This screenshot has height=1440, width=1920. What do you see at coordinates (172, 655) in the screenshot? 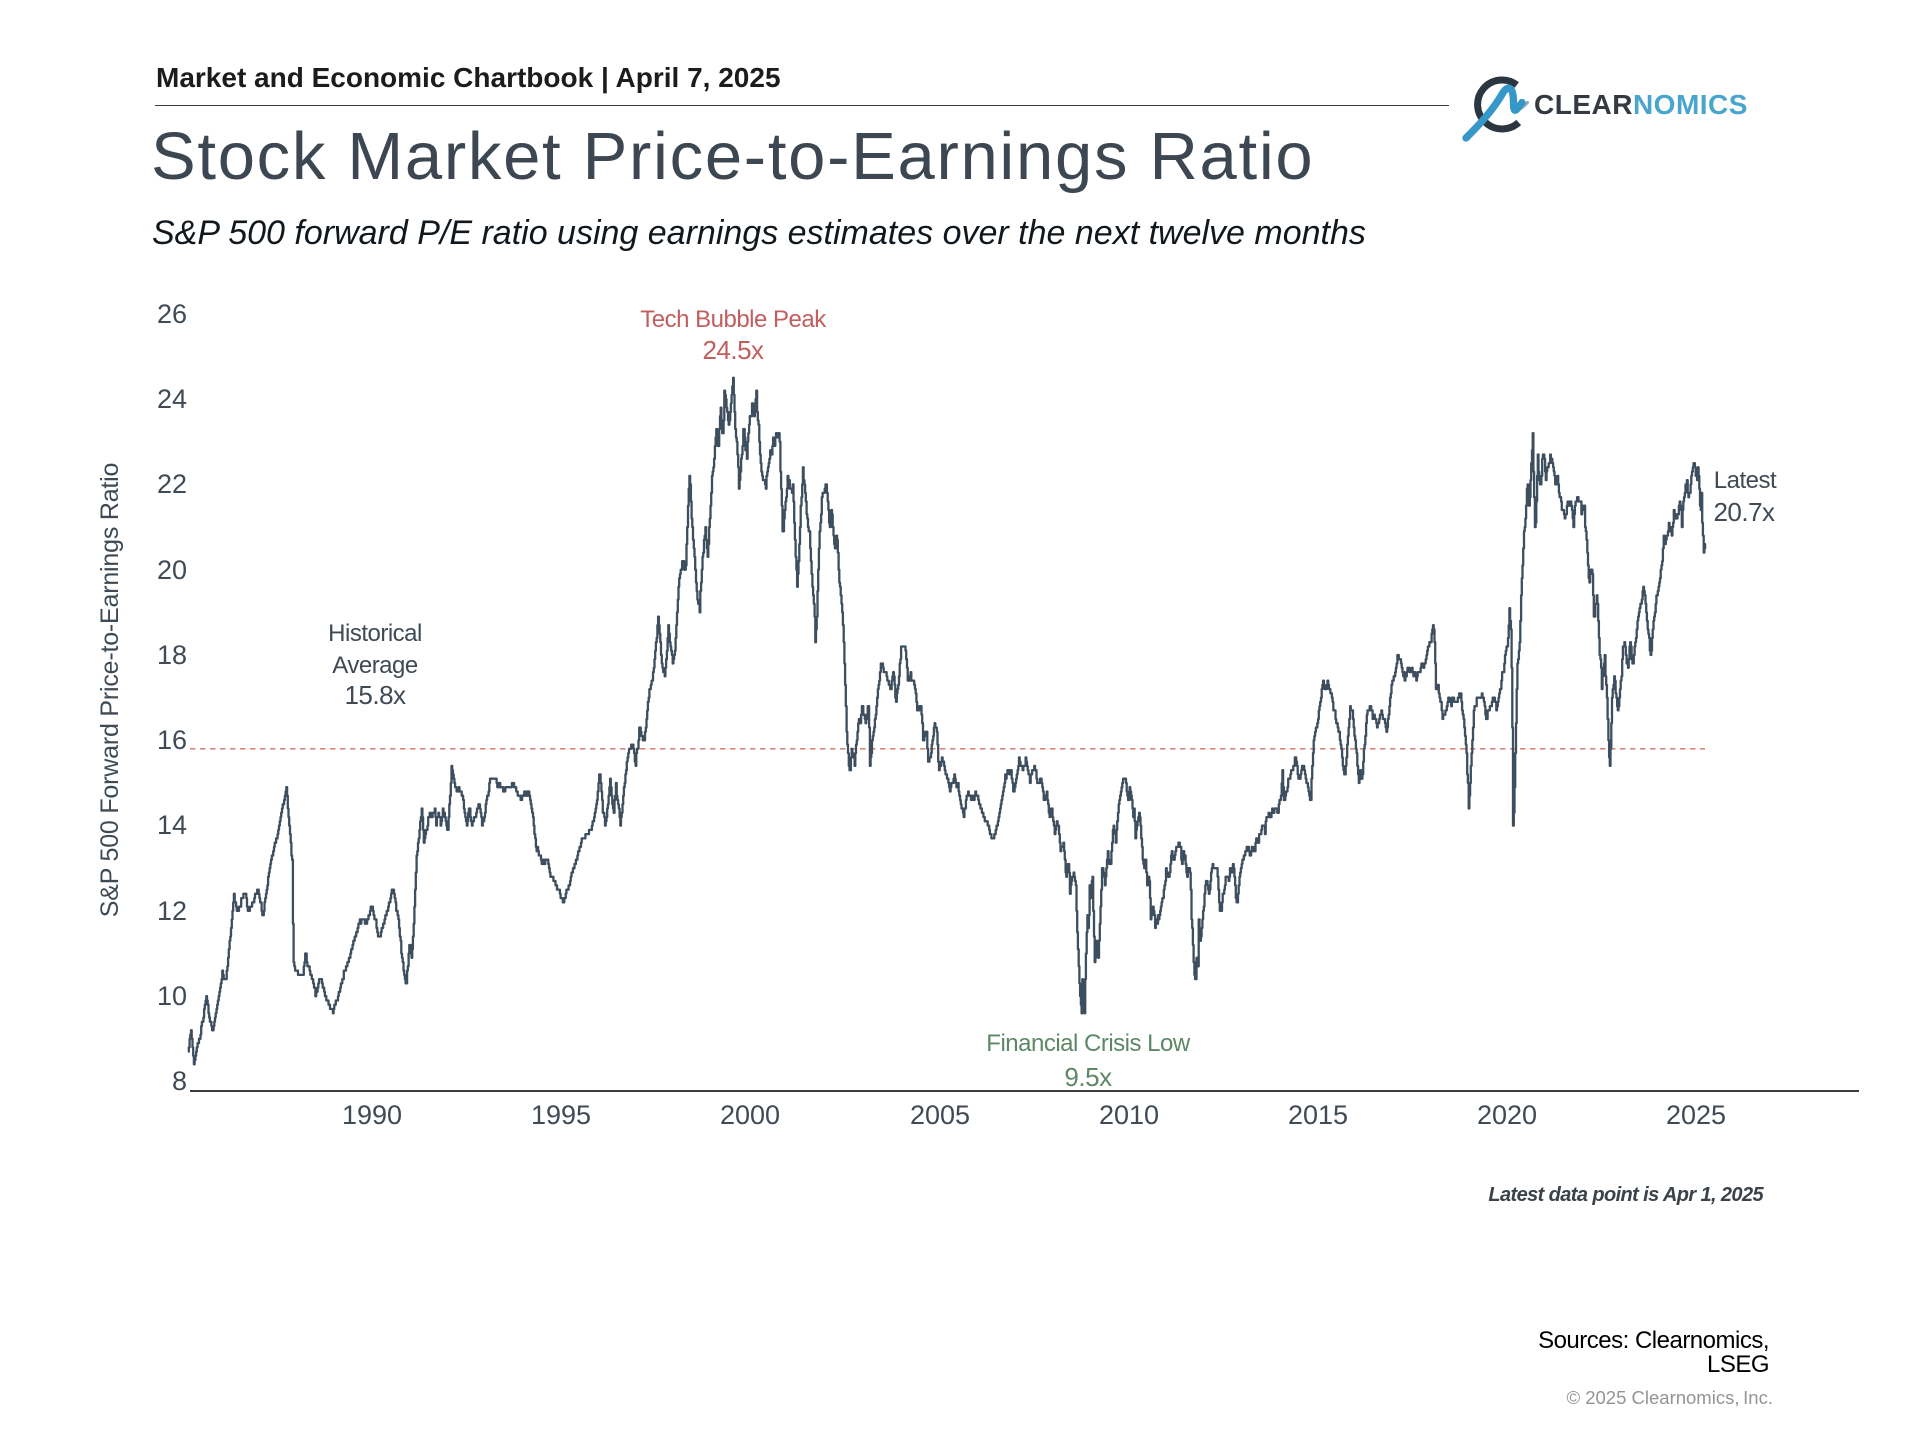
I see `svg-text: 18` at bounding box center [172, 655].